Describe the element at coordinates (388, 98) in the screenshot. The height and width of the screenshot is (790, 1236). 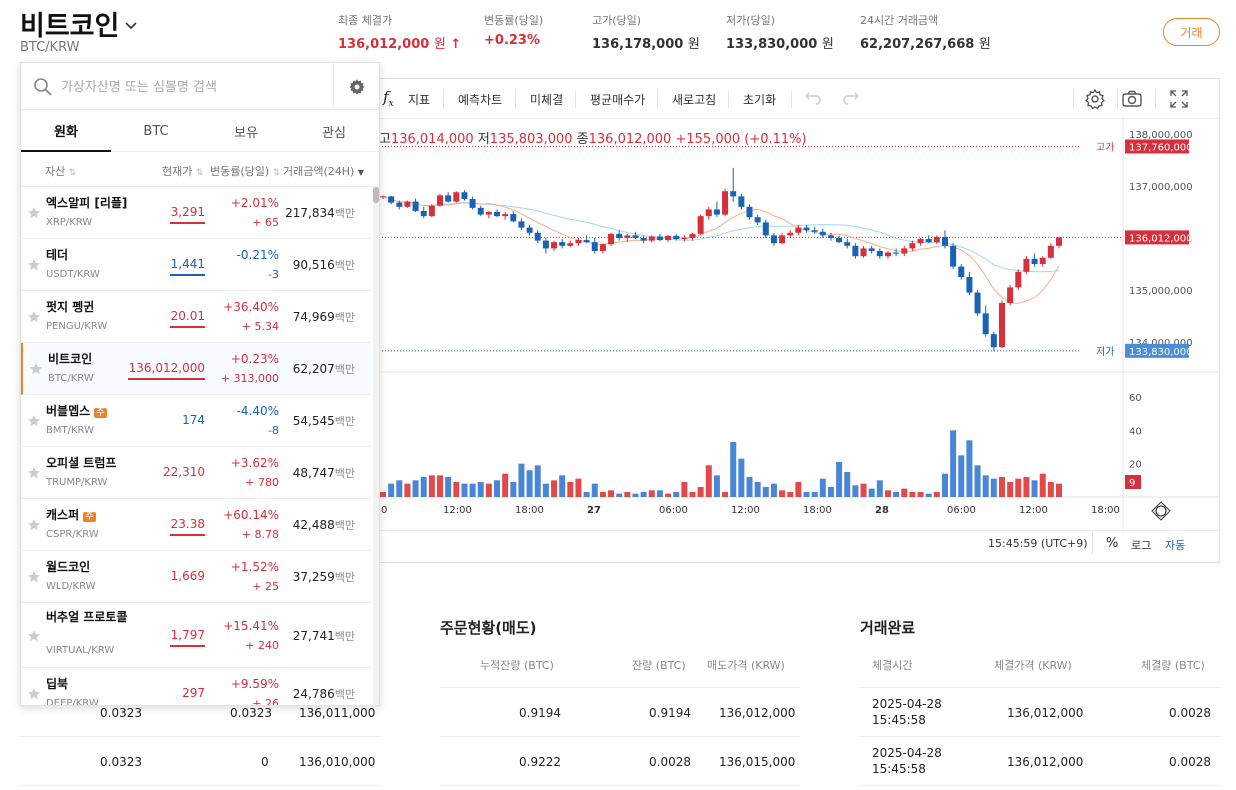
I see `function-icon: fx` at that location.